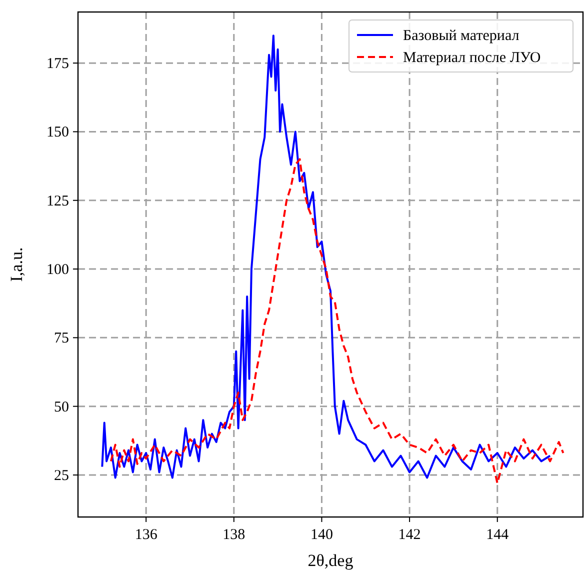 The width and height of the screenshot is (585, 574). Describe the element at coordinates (61, 476) in the screenshot. I see `y-tick-label: 25` at that location.